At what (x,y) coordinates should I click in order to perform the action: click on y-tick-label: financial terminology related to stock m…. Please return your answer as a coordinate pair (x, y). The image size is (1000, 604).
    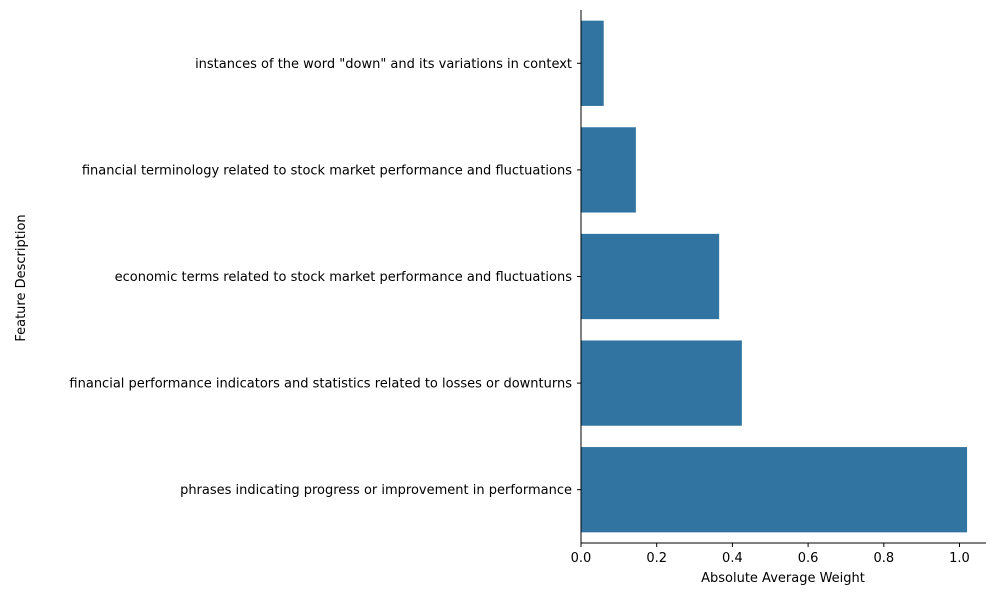
    Looking at the image, I should click on (327, 170).